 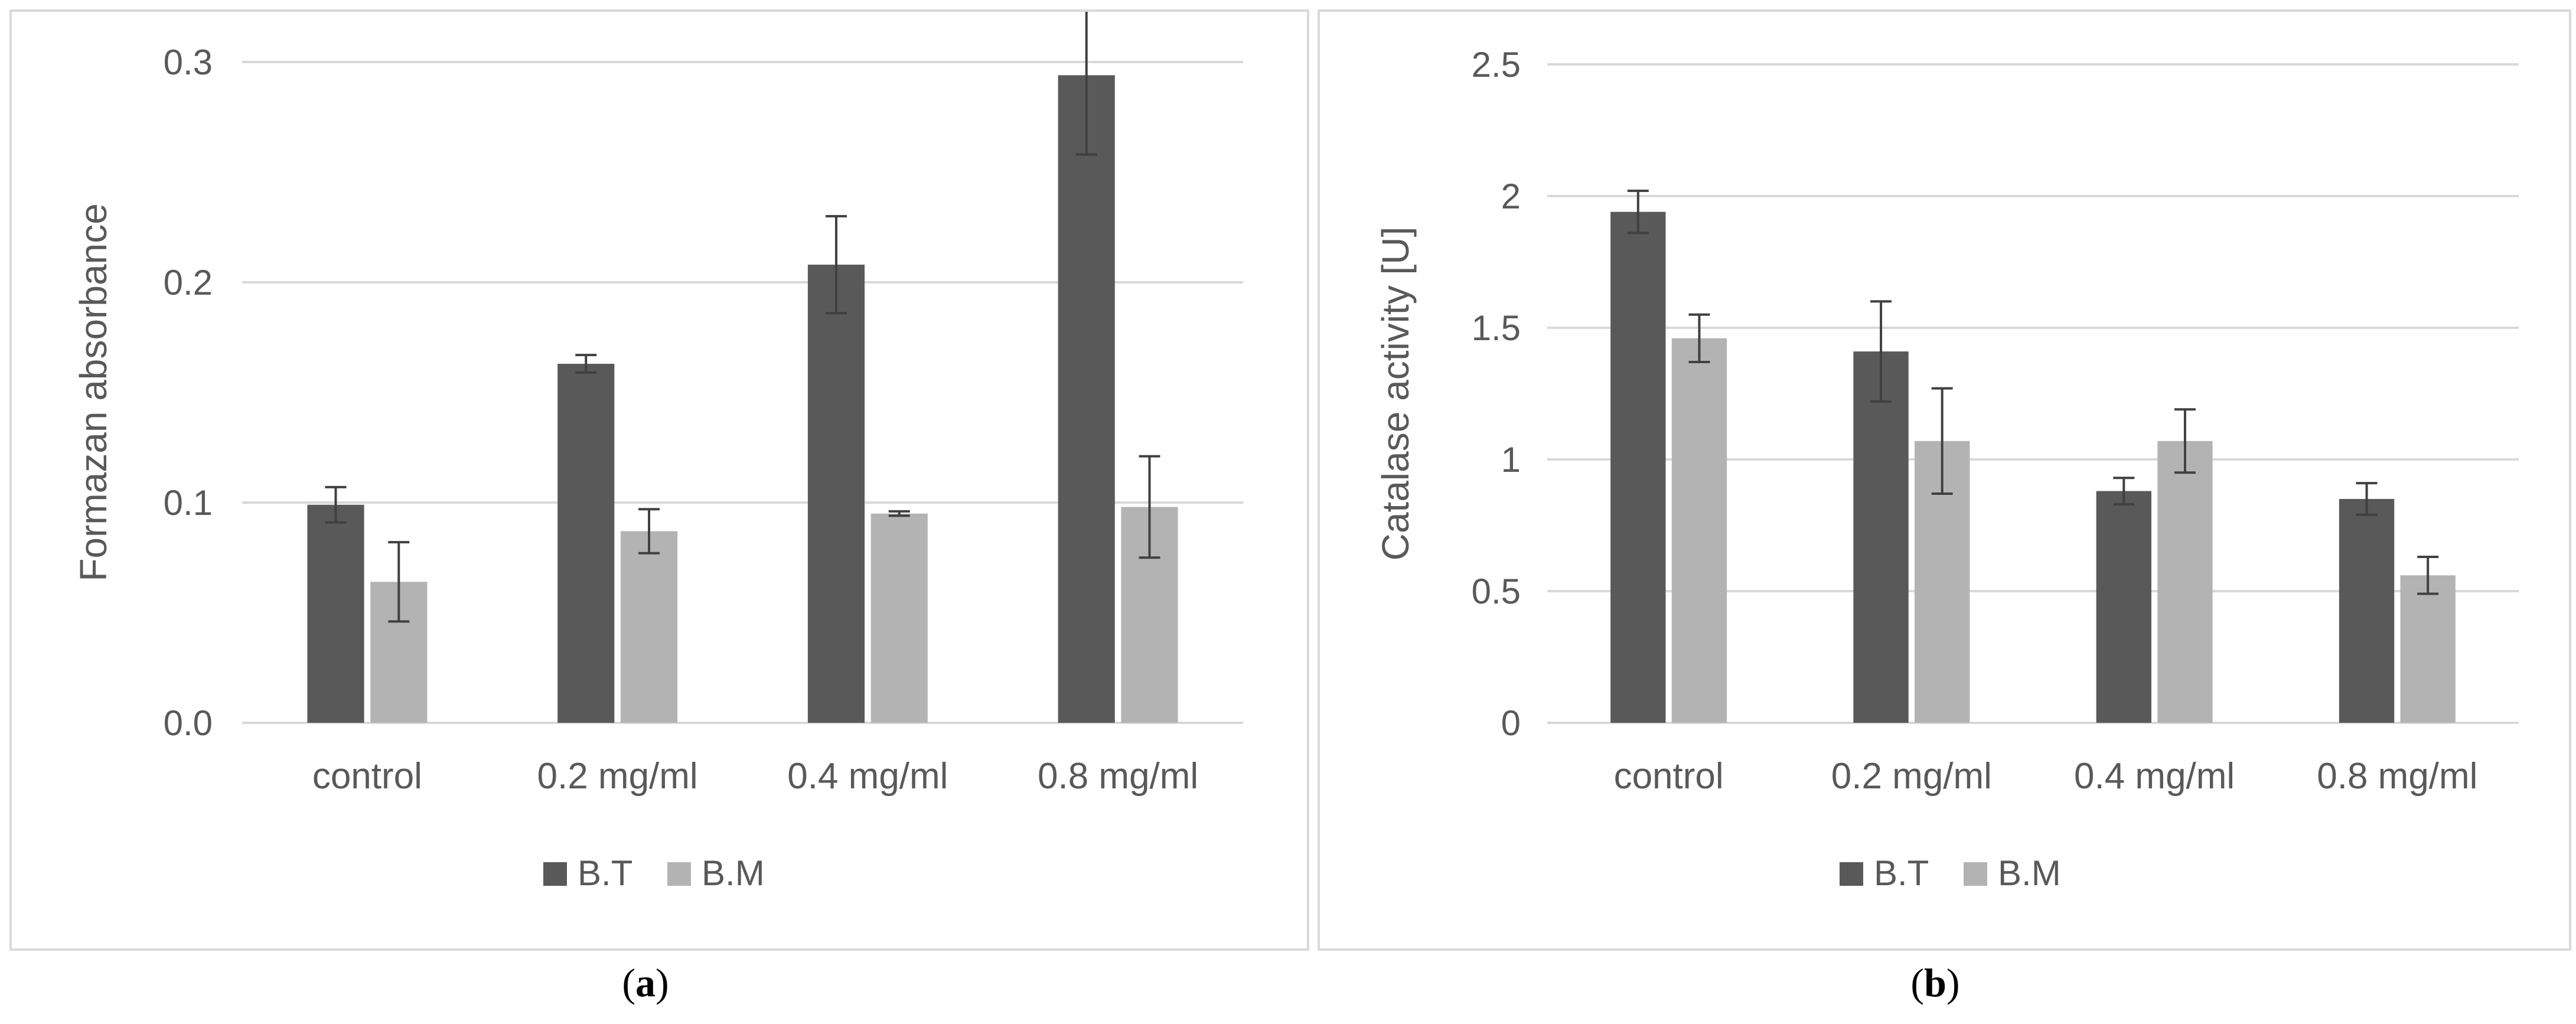 I want to click on chart-b-ytick-label: 0, so click(x=1511, y=723).